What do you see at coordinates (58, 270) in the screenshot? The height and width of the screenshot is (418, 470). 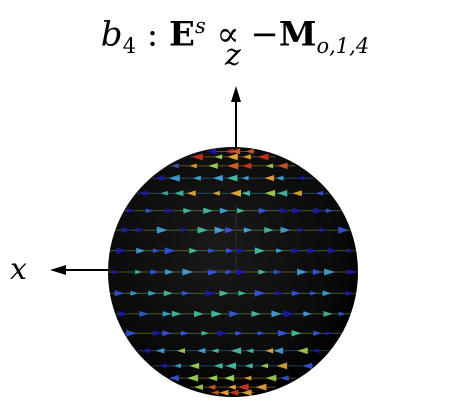 I see `x-axis-arrowhead` at bounding box center [58, 270].